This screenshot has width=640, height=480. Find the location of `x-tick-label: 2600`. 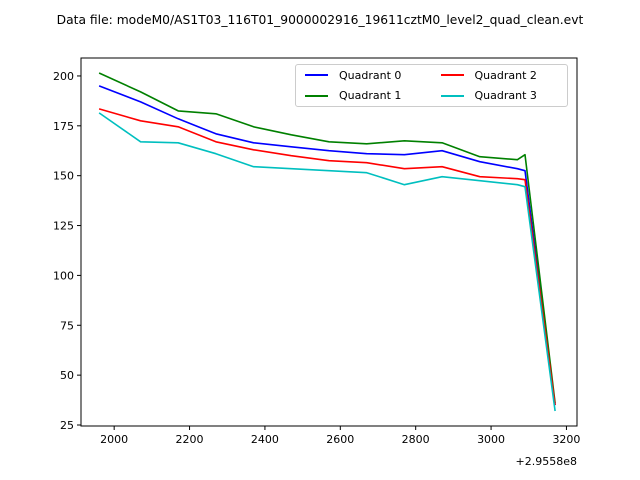

x-tick-label: 2600 is located at coordinates (340, 439).